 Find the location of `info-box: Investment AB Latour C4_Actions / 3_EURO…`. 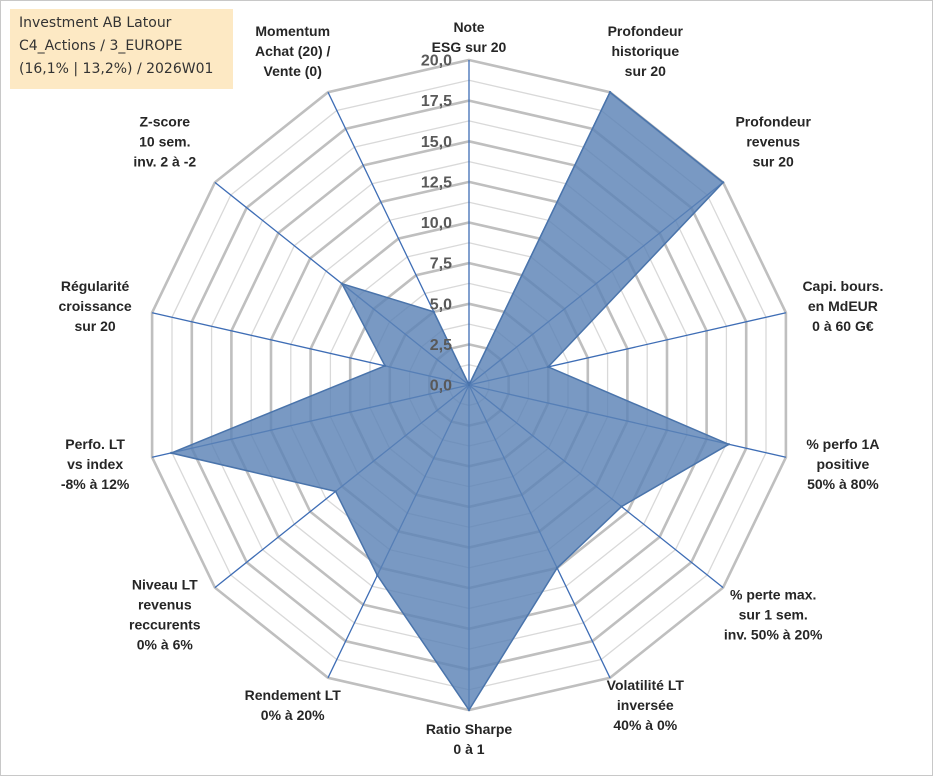

info-box: Investment AB Latour C4_Actions / 3_EURO… is located at coordinates (121, 49).